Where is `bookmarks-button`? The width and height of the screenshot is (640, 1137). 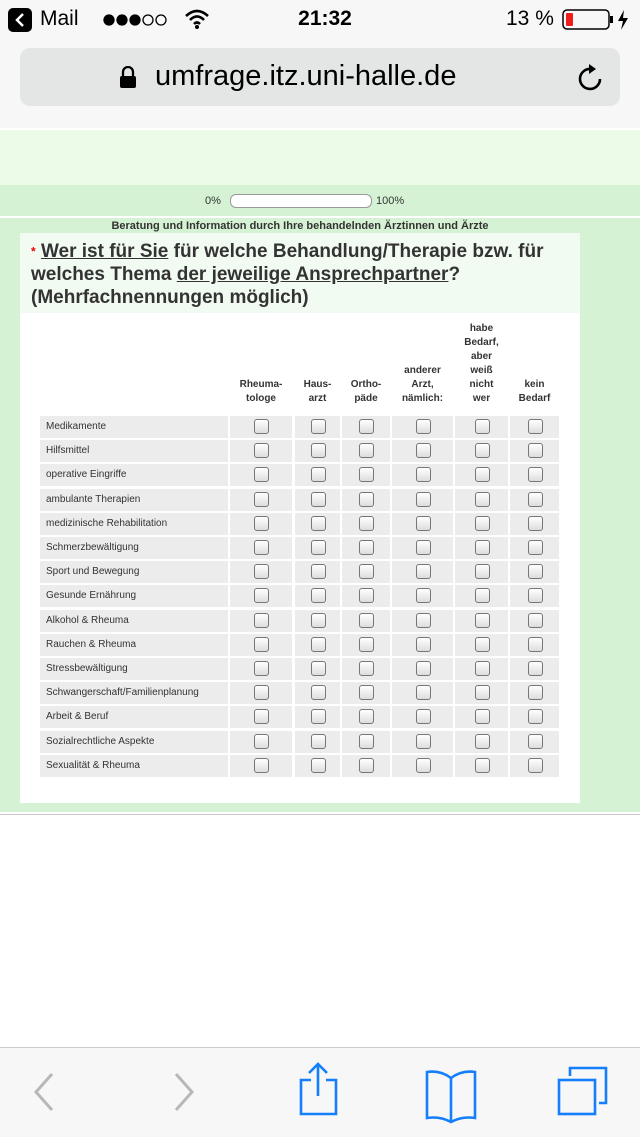 bookmarks-button is located at coordinates (451, 1097).